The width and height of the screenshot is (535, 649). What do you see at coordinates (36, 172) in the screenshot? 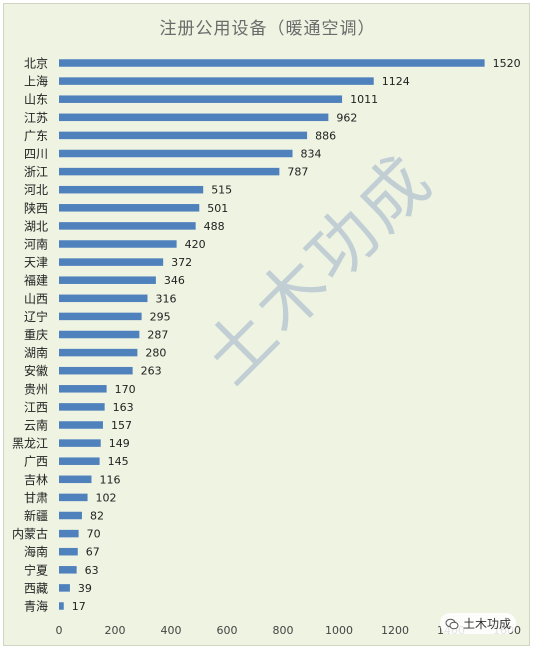
I see `category-label: 浙江` at bounding box center [36, 172].